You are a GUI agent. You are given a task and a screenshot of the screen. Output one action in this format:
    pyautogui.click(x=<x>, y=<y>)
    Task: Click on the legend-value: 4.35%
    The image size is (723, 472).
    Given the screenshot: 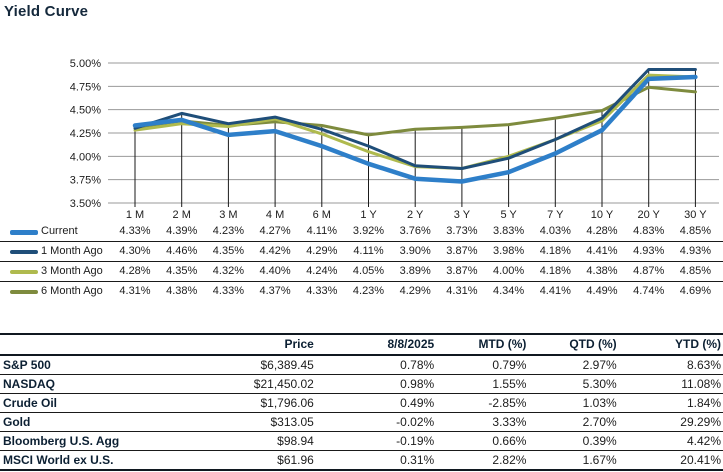 What is the action you would take?
    pyautogui.click(x=182, y=271)
    